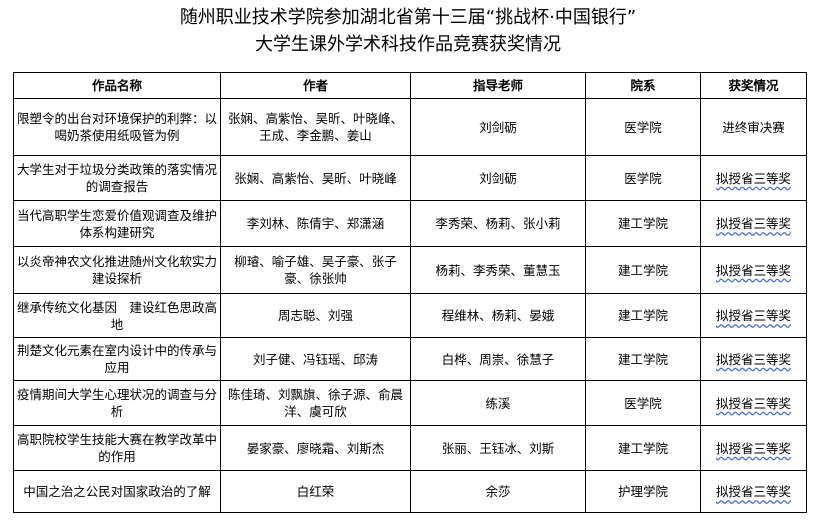  Describe the element at coordinates (753, 127) in the screenshot. I see `cell-award: 进终审决赛` at that location.